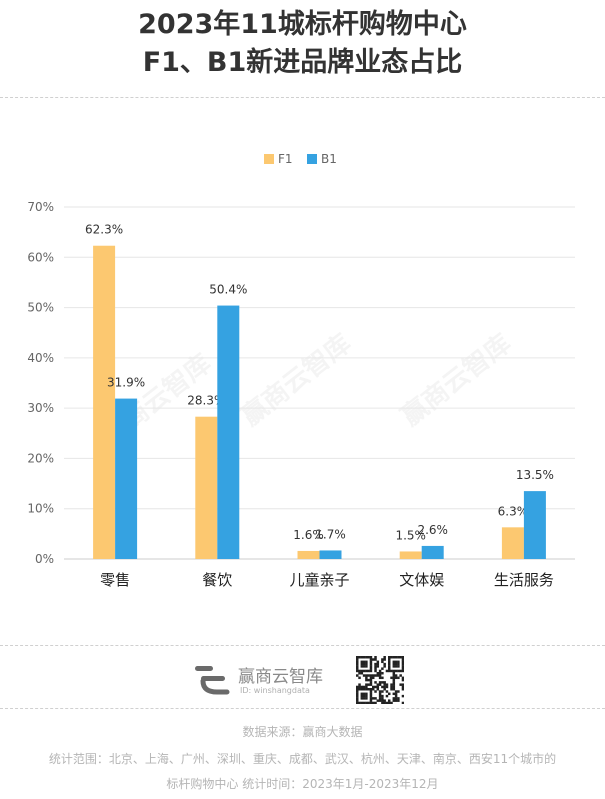  I want to click on x-tick-label: 儿童亲子, so click(319, 580).